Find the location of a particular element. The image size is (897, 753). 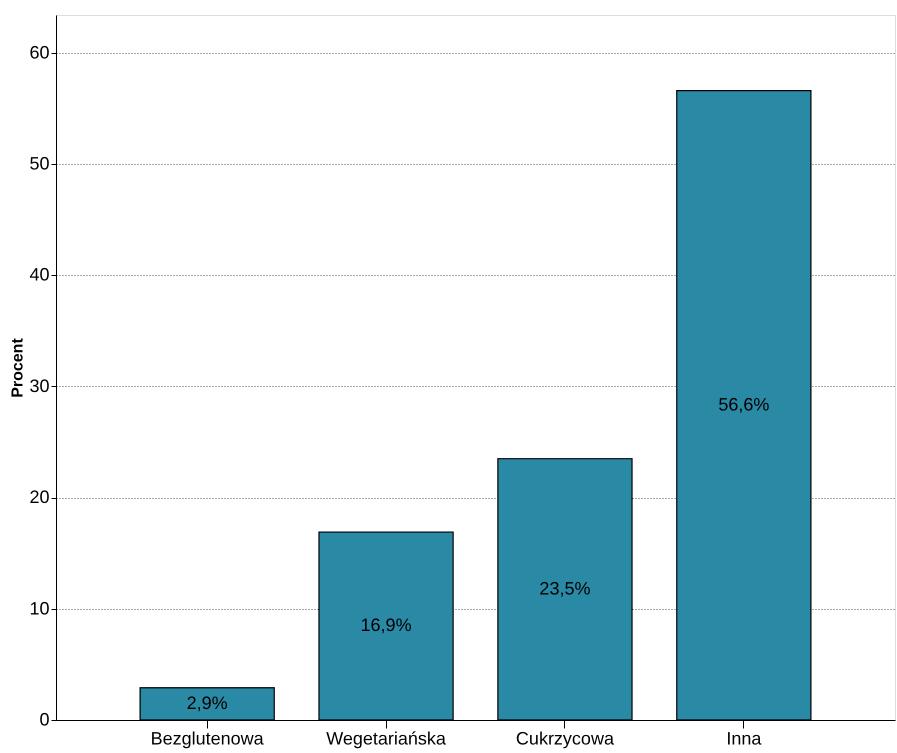

x-tick-label: Cukrzycowa is located at coordinates (565, 738).